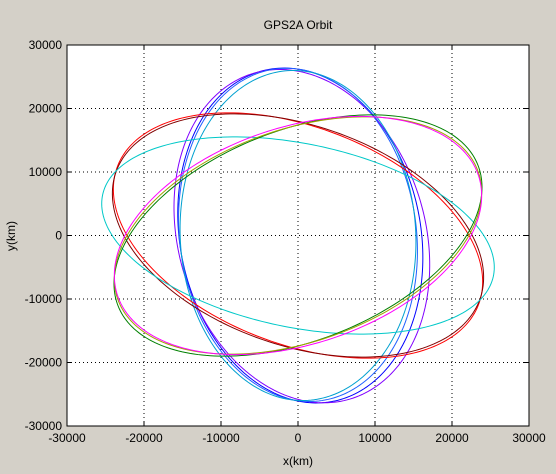 This screenshot has width=556, height=474. I want to click on y-tick-label: -30000, so click(44, 426).